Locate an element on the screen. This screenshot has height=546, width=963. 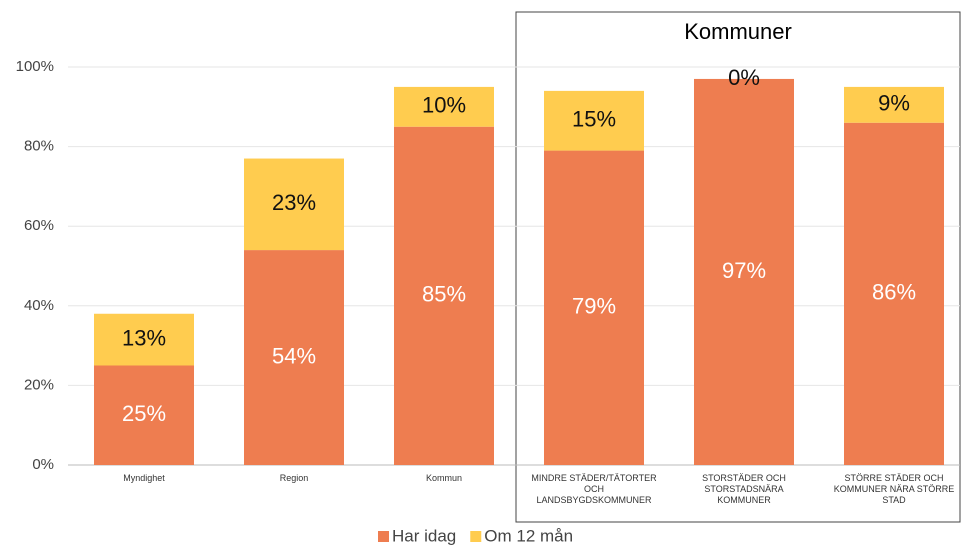
data-label: 54% is located at coordinates (294, 355).